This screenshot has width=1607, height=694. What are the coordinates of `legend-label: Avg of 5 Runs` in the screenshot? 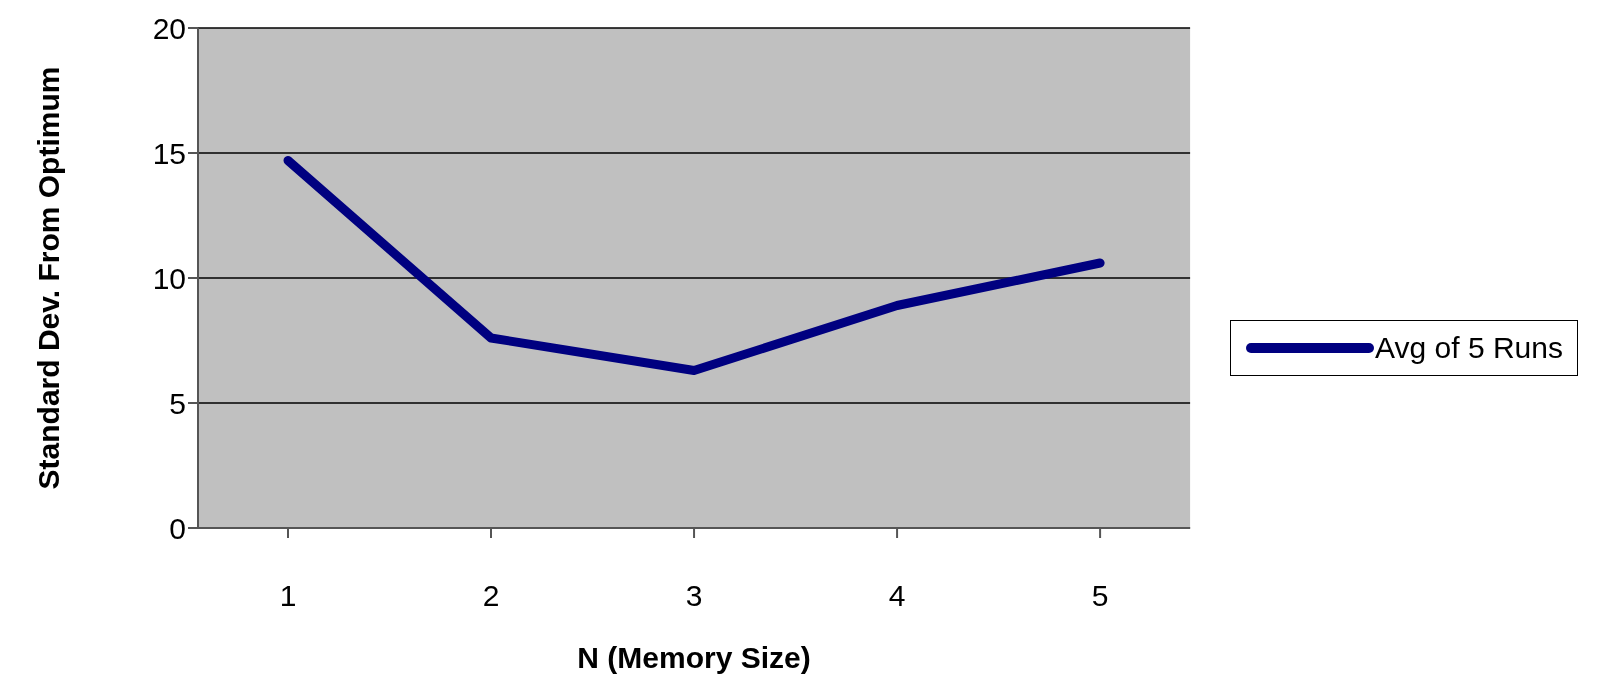 It's located at (1469, 348).